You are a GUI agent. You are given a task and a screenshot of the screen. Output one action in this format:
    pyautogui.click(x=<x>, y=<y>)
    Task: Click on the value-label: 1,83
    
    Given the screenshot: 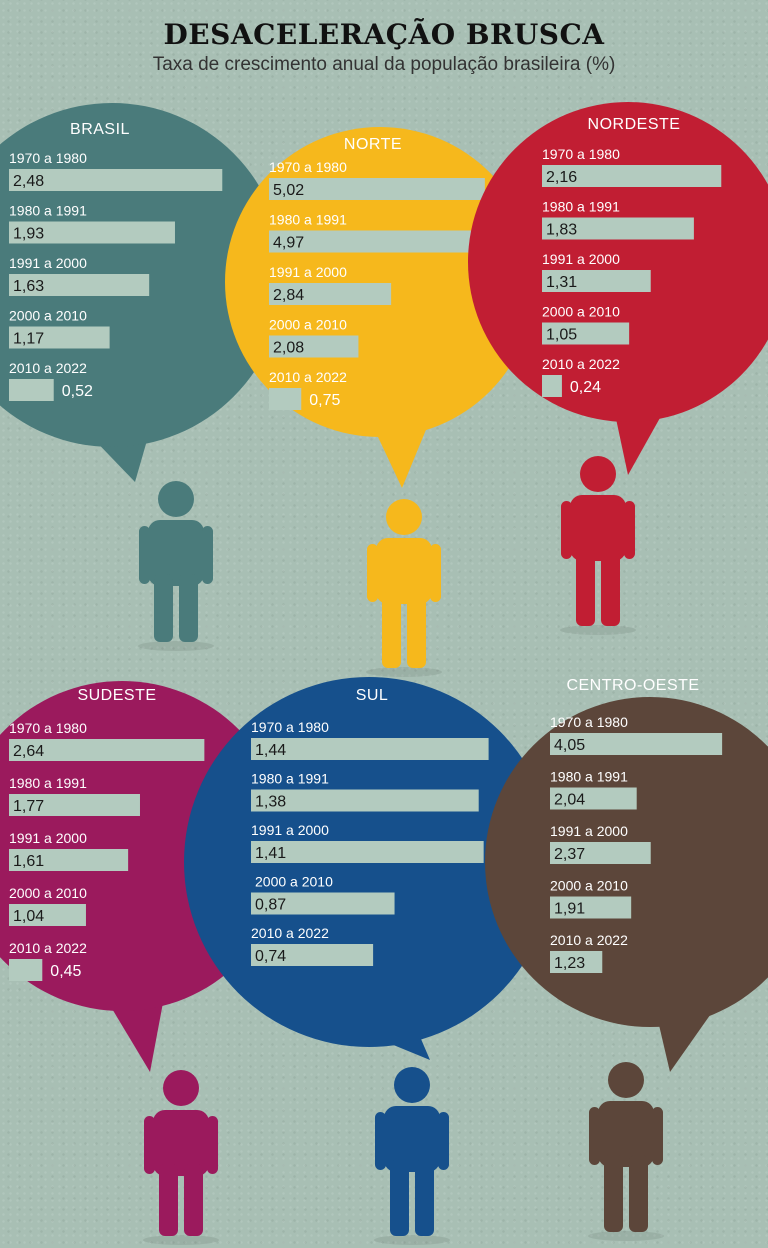 What is the action you would take?
    pyautogui.click(x=561, y=230)
    